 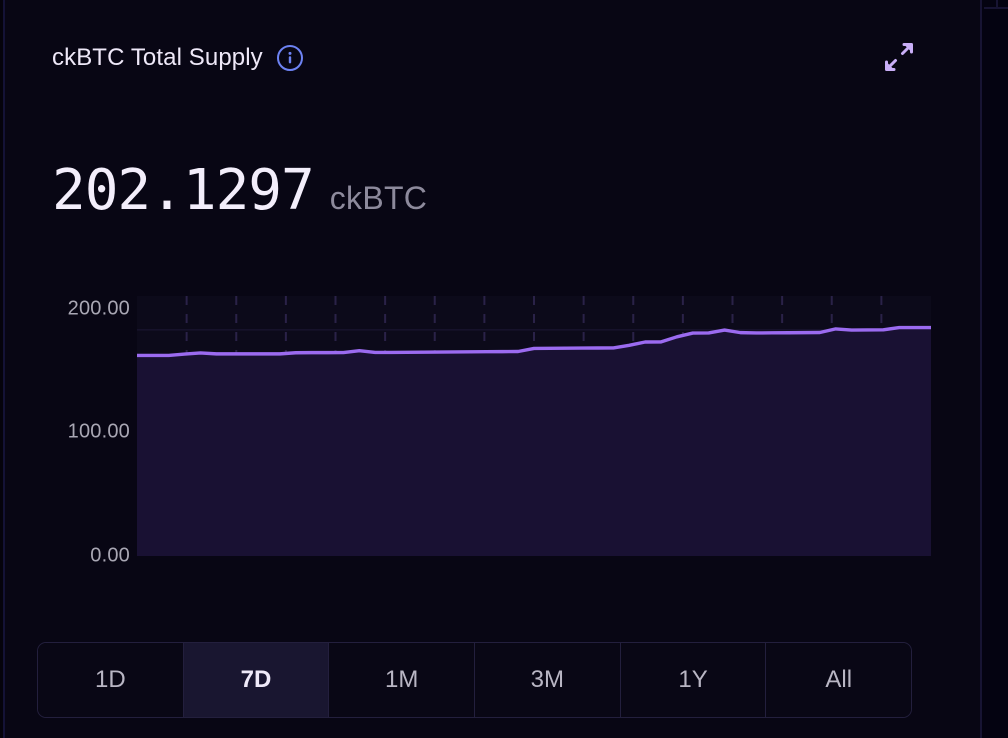 I want to click on panel-header: ckBTC Total Supply, so click(x=177, y=58).